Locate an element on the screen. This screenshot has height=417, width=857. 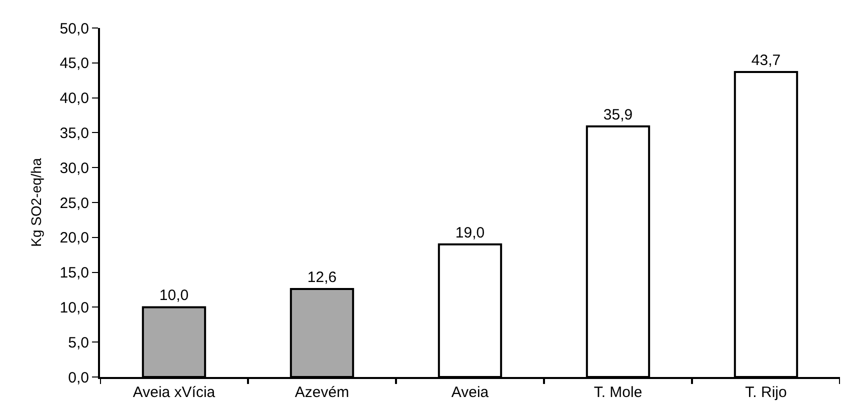
x-tick-label: Aveia is located at coordinates (470, 392).